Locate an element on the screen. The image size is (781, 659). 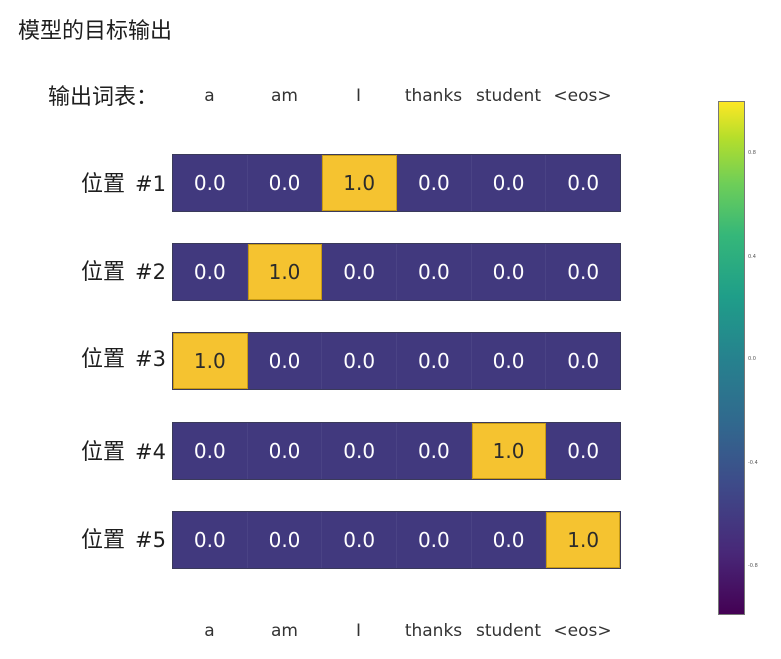
cell-r1-am: 0.0 is located at coordinates (285, 183).